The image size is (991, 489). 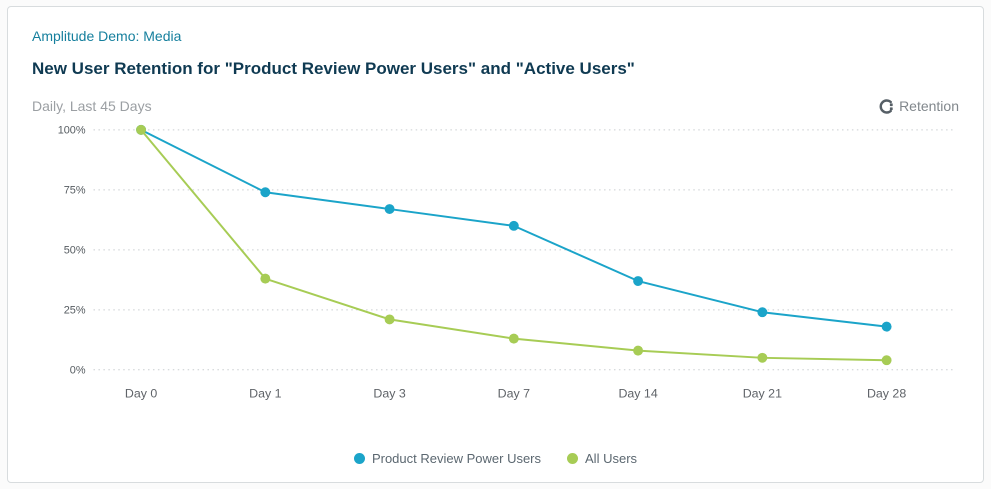 I want to click on y-tick-label: 100%, so click(x=72, y=130).